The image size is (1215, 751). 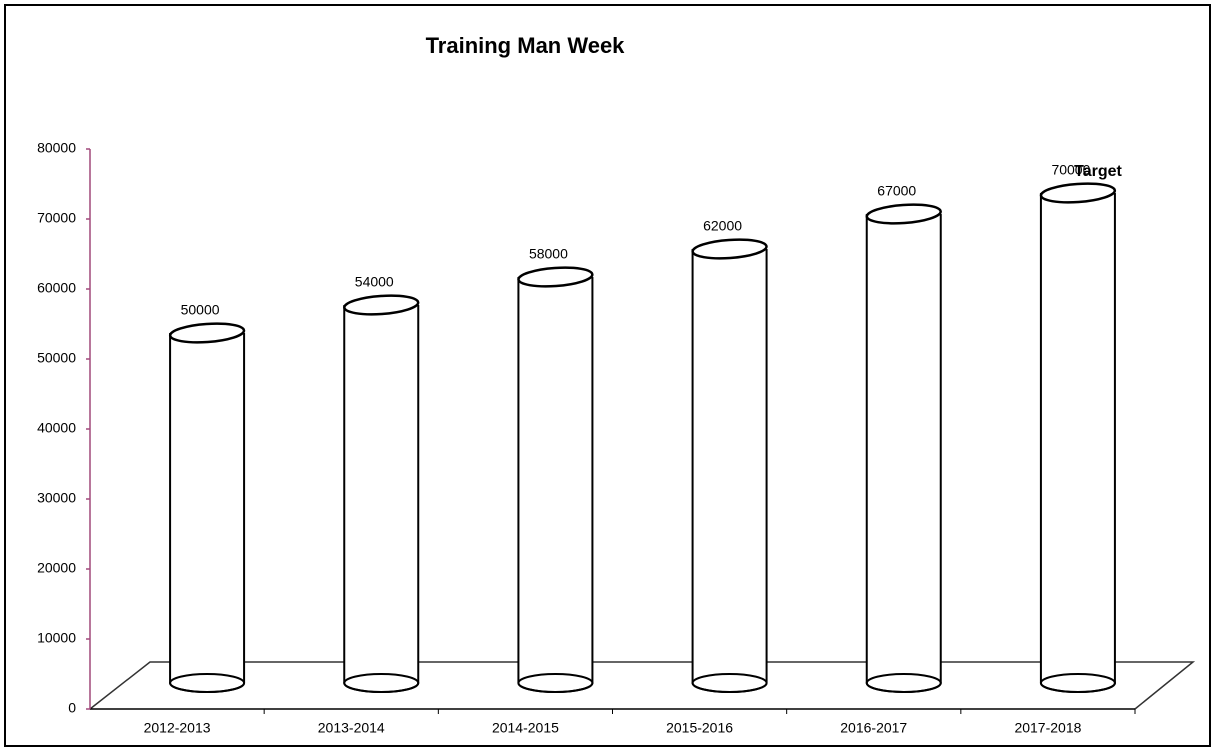 What do you see at coordinates (56, 148) in the screenshot?
I see `y-tick-label: 80000` at bounding box center [56, 148].